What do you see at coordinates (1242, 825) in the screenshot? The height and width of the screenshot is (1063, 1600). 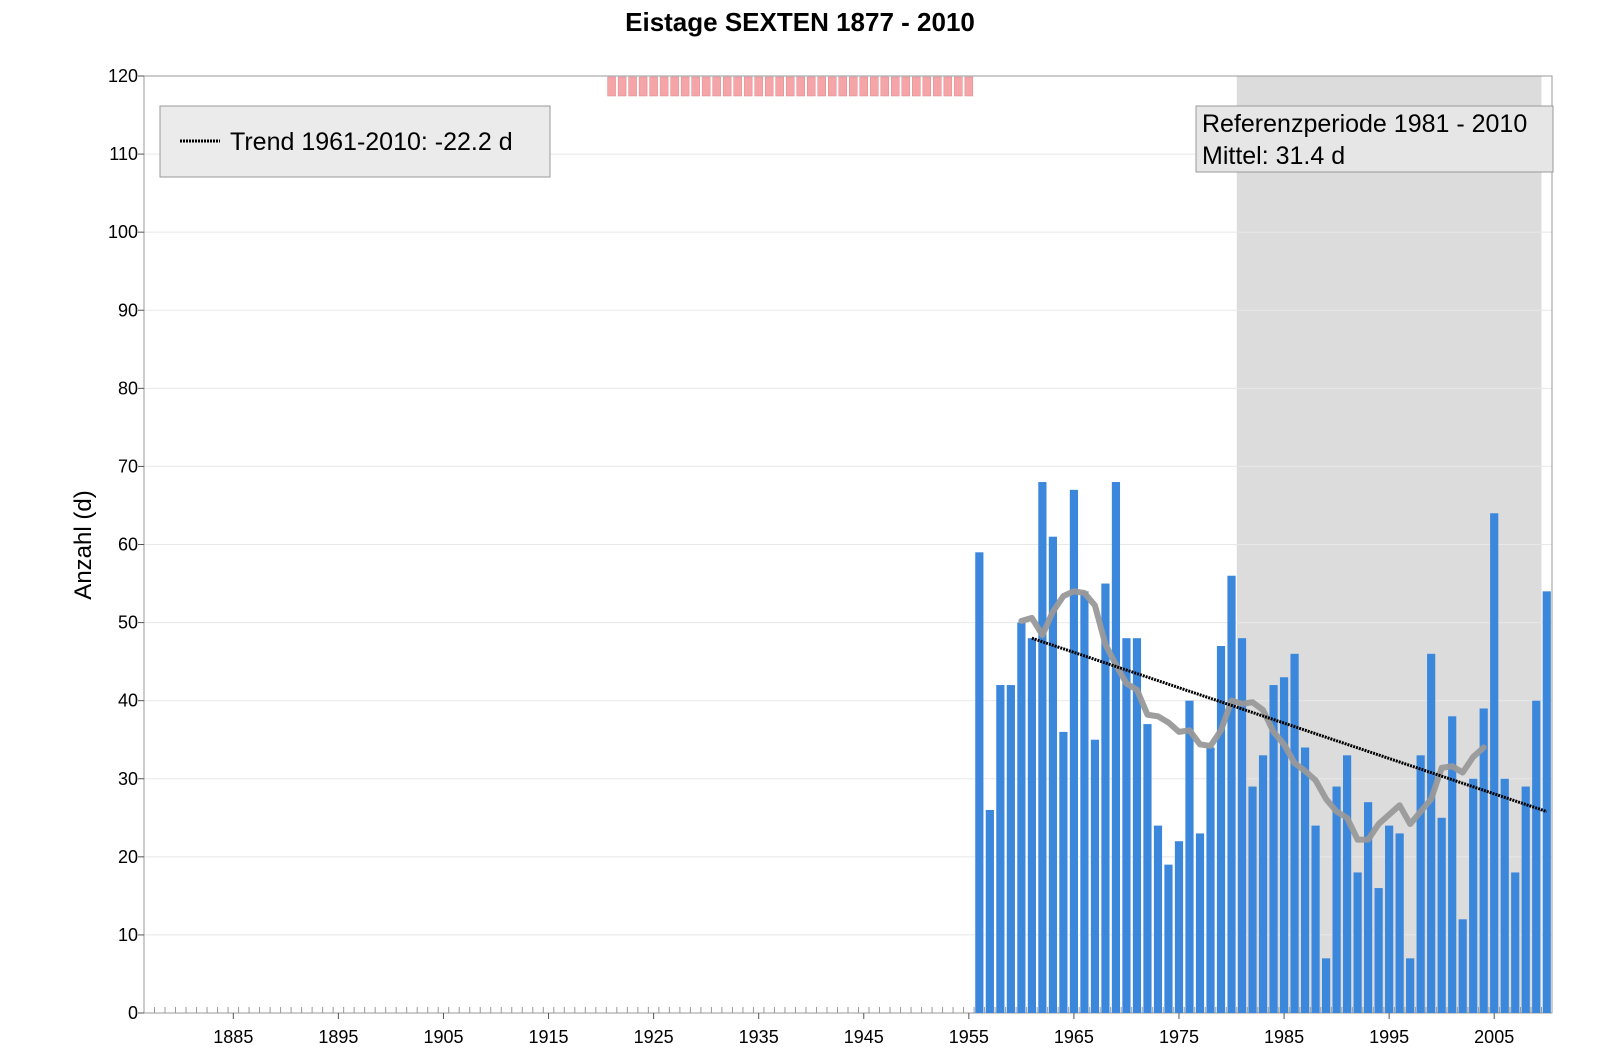 I see `bar-1981` at bounding box center [1242, 825].